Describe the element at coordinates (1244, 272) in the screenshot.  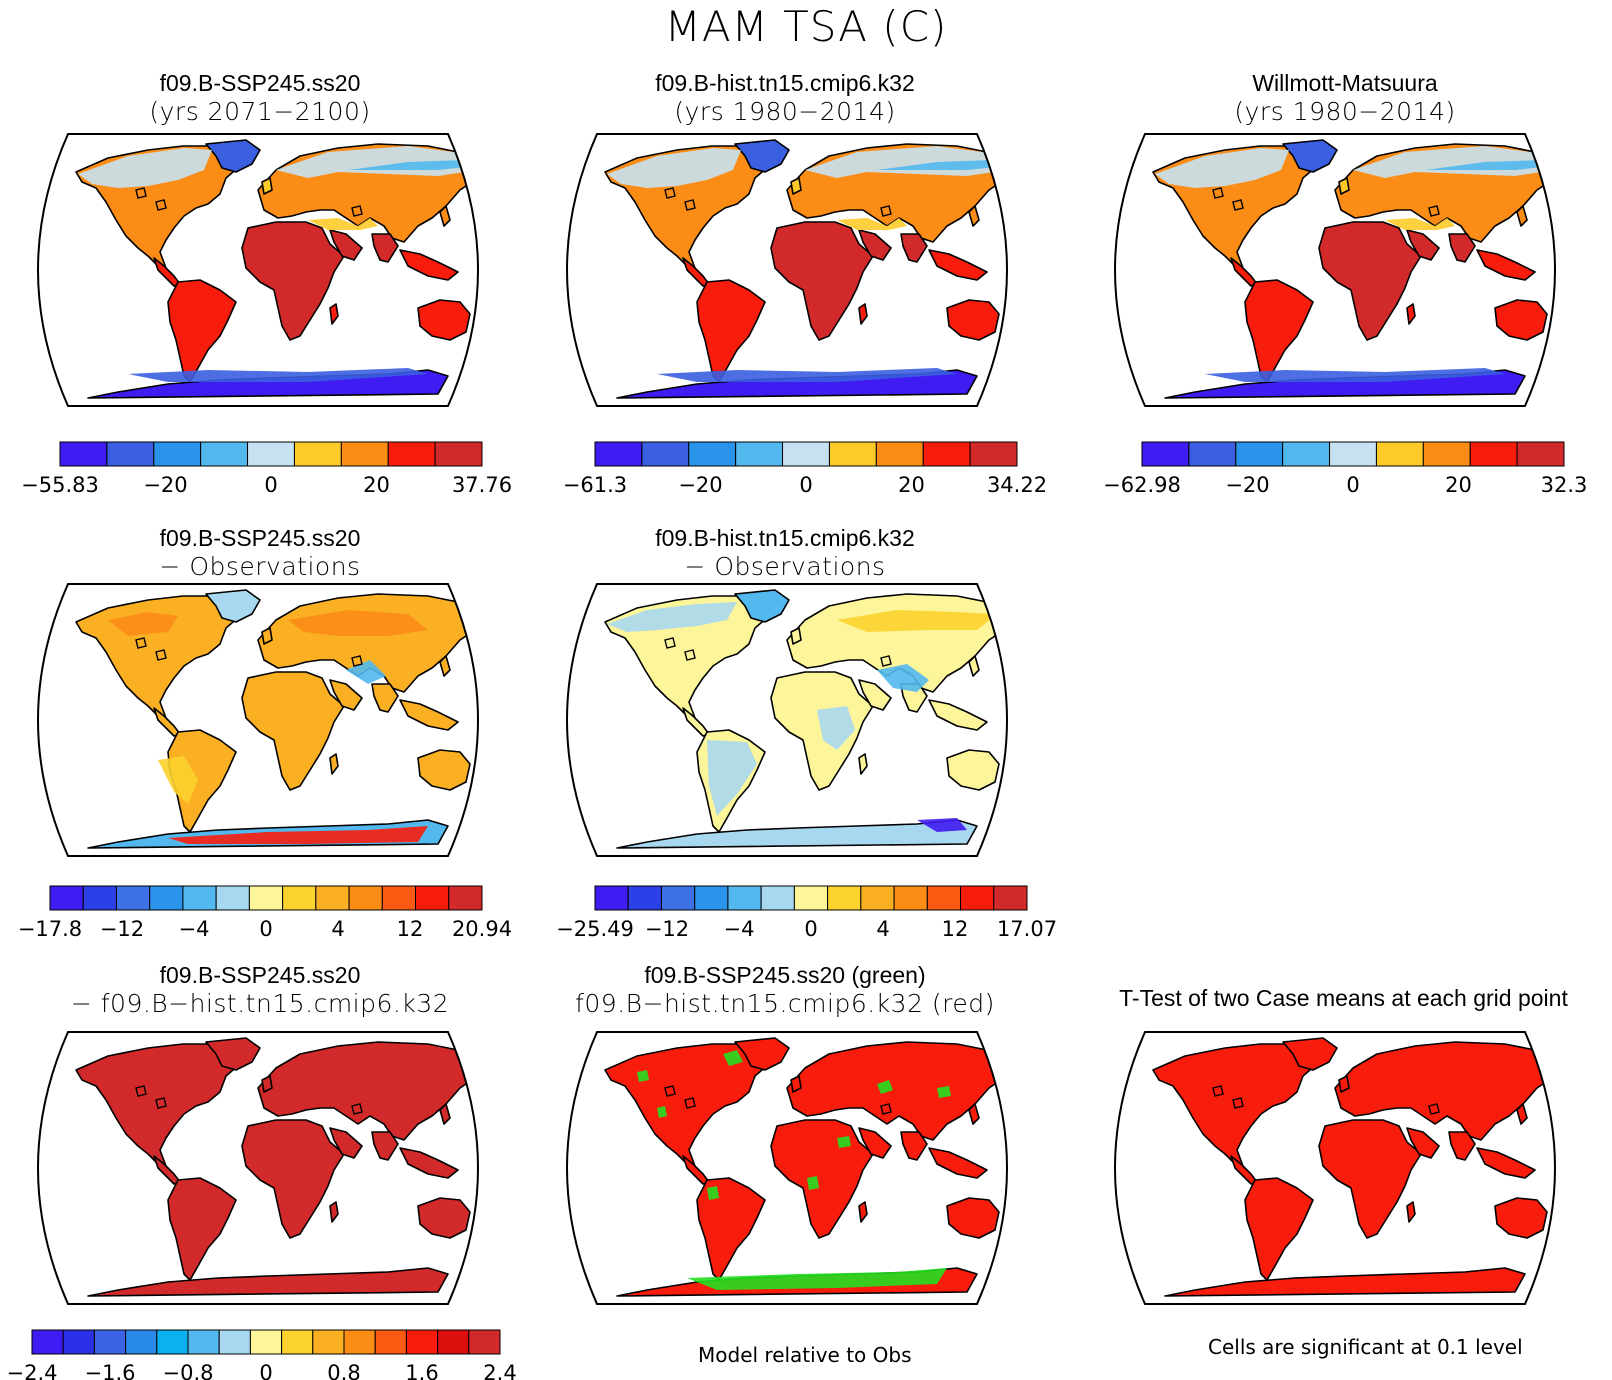
I see `landmass-central-america` at that location.